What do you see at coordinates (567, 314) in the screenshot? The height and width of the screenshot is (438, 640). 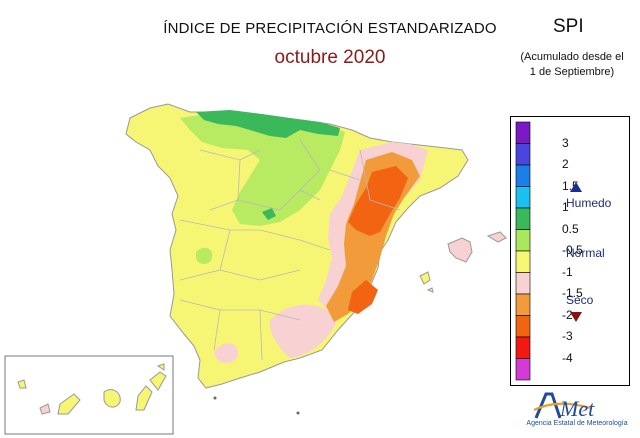 I see `legend-tick-label: -2` at bounding box center [567, 314].